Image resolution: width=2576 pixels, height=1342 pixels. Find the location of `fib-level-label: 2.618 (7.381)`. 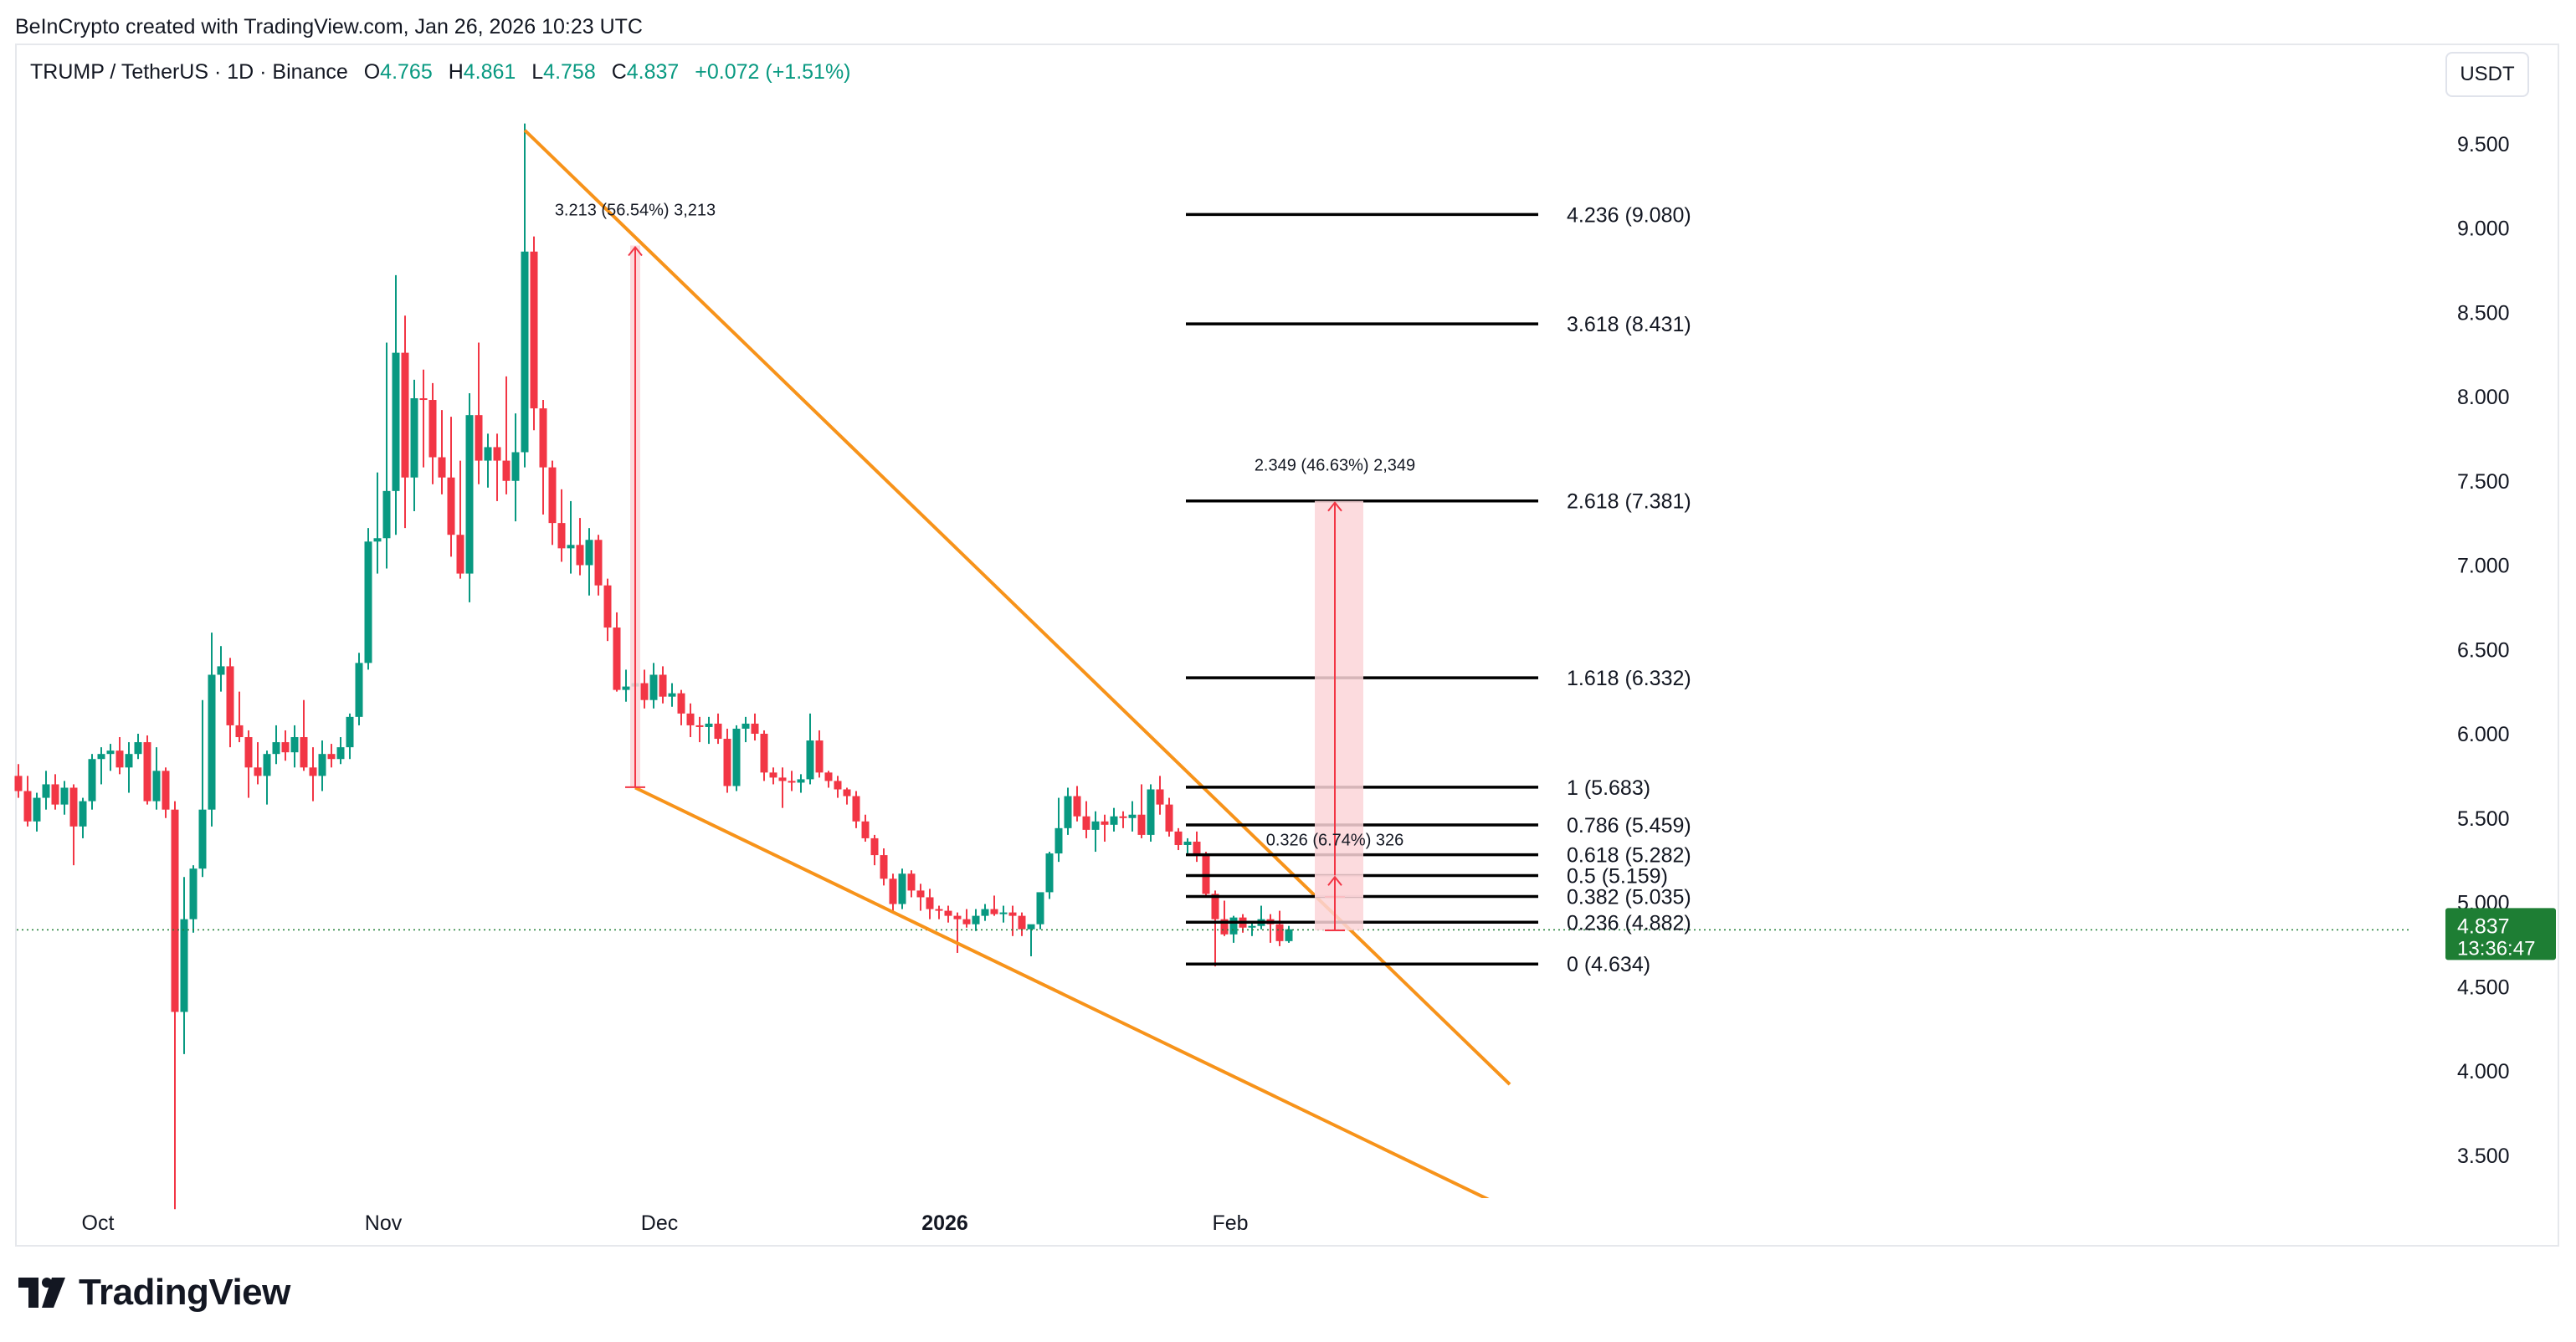

fib-level-label: 2.618 (7.381) is located at coordinates (1629, 502).